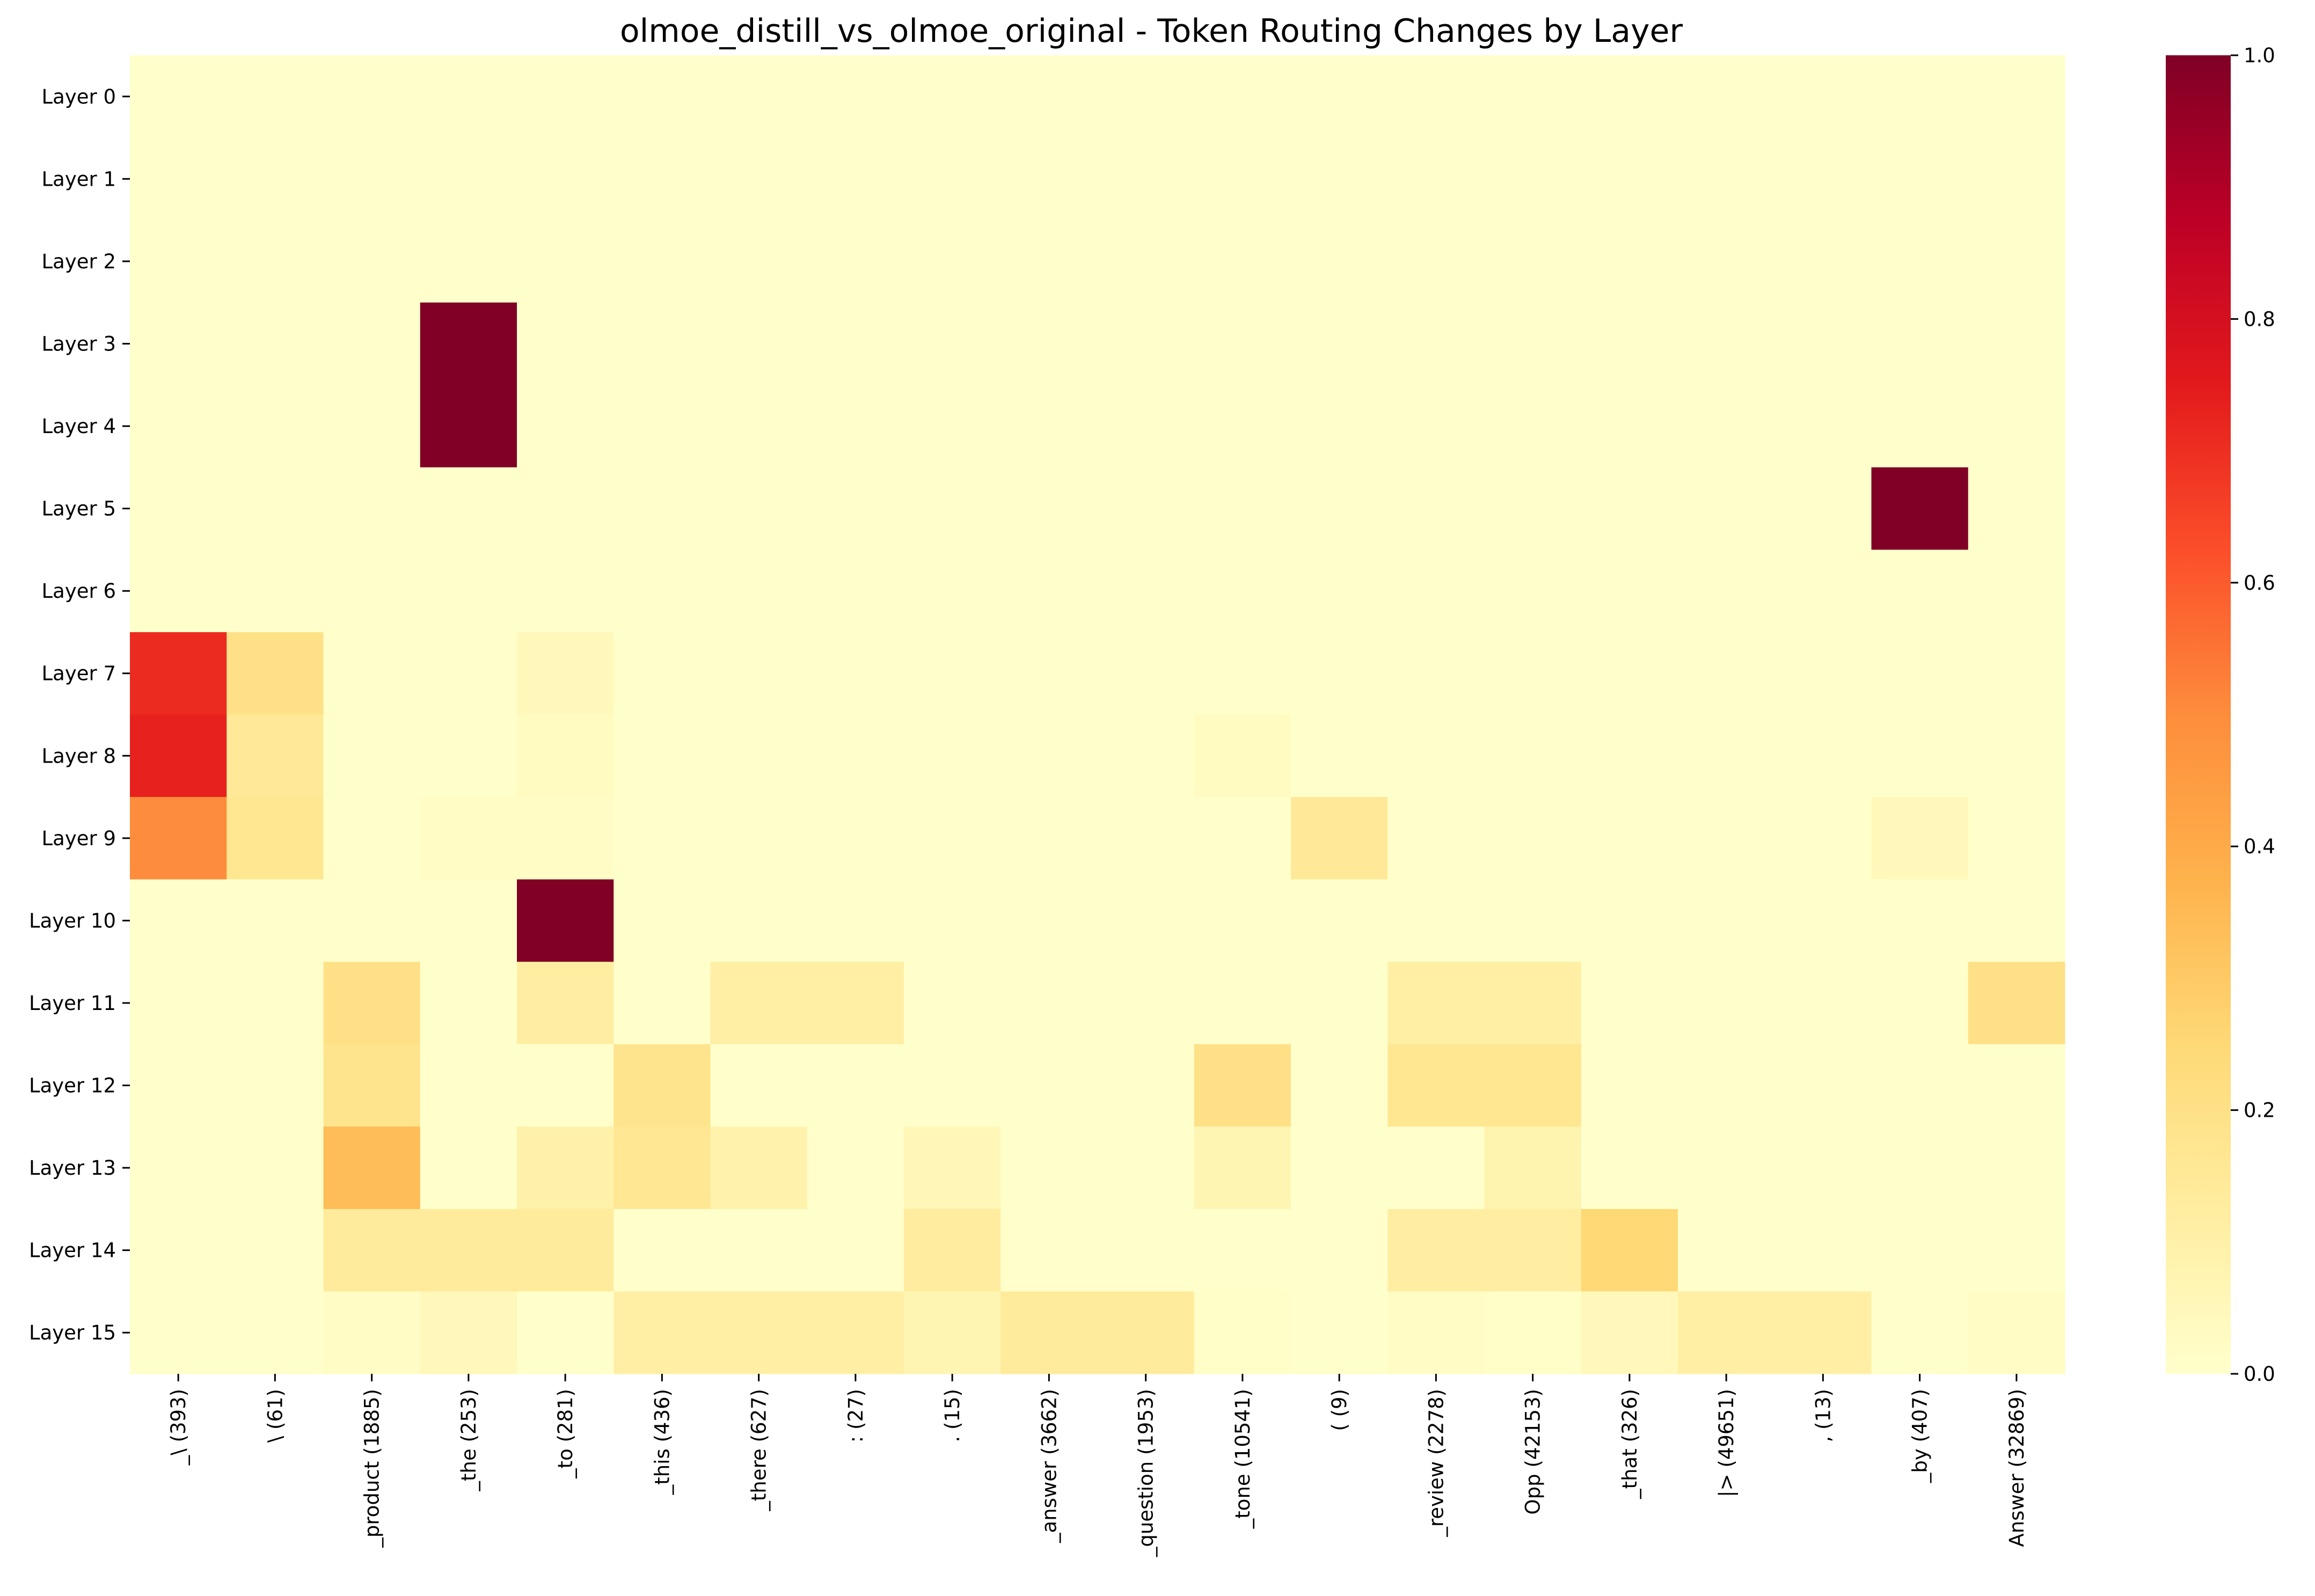 This screenshot has height=1596, width=2315. What do you see at coordinates (79, 343) in the screenshot?
I see `row-label: Layer 3` at bounding box center [79, 343].